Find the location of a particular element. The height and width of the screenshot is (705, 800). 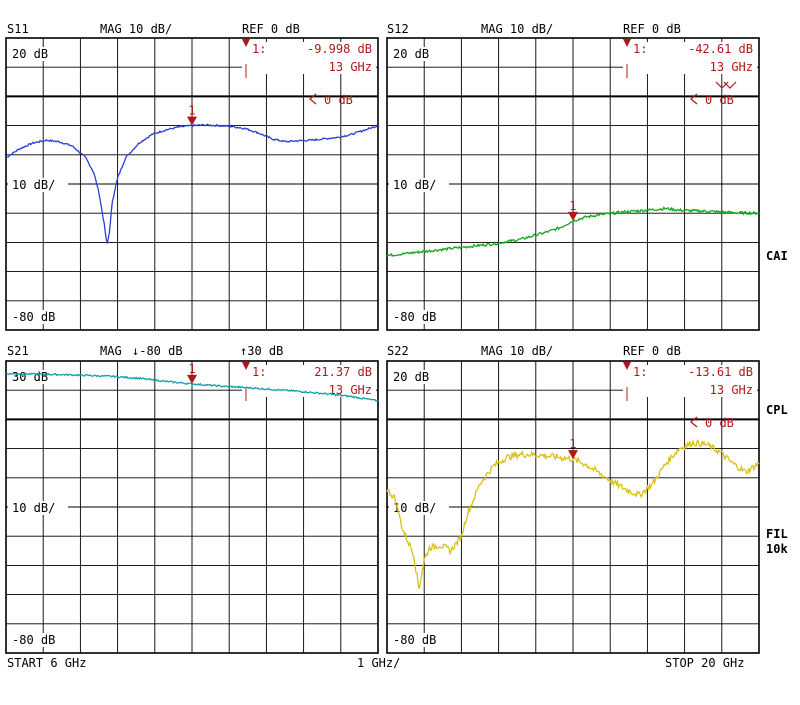

s22-bottom-scale-label-bg is located at coordinates (419, 640).